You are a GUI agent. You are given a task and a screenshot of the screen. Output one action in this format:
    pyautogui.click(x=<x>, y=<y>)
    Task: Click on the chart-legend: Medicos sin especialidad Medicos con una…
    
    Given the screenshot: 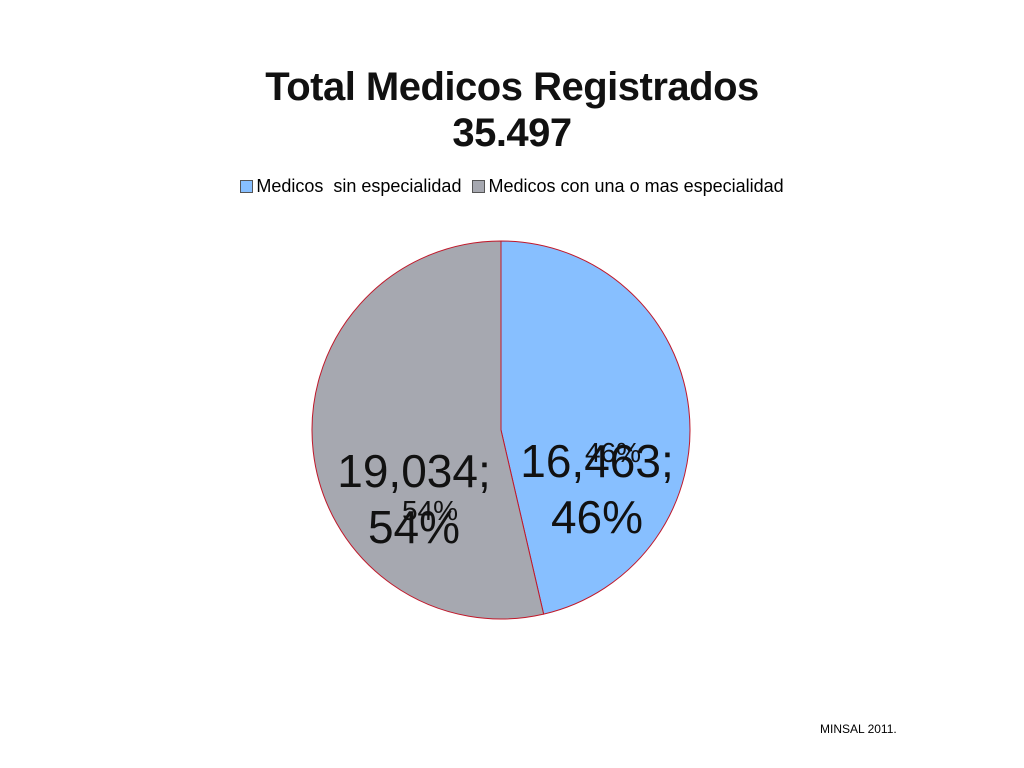 What is the action you would take?
    pyautogui.click(x=512, y=187)
    